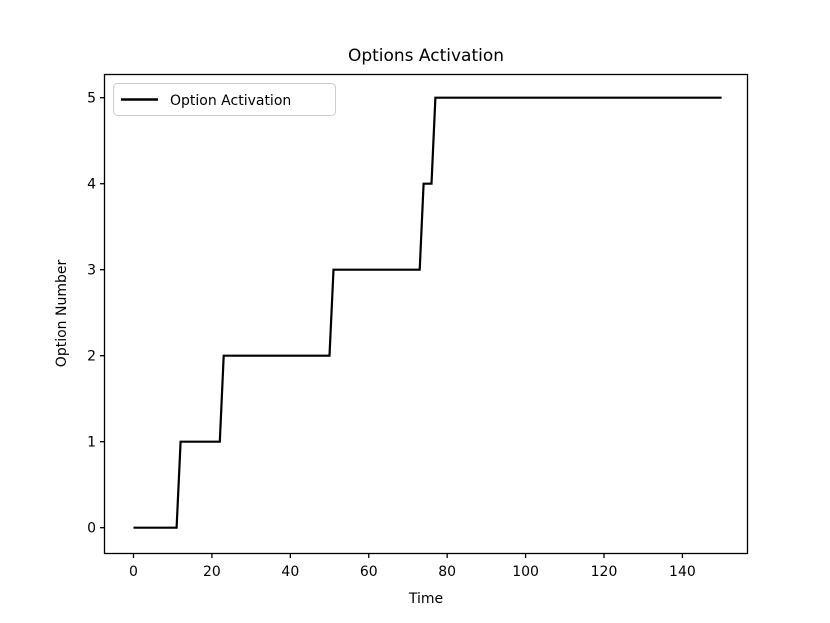  I want to click on legend-label: Option Activation, so click(230, 101).